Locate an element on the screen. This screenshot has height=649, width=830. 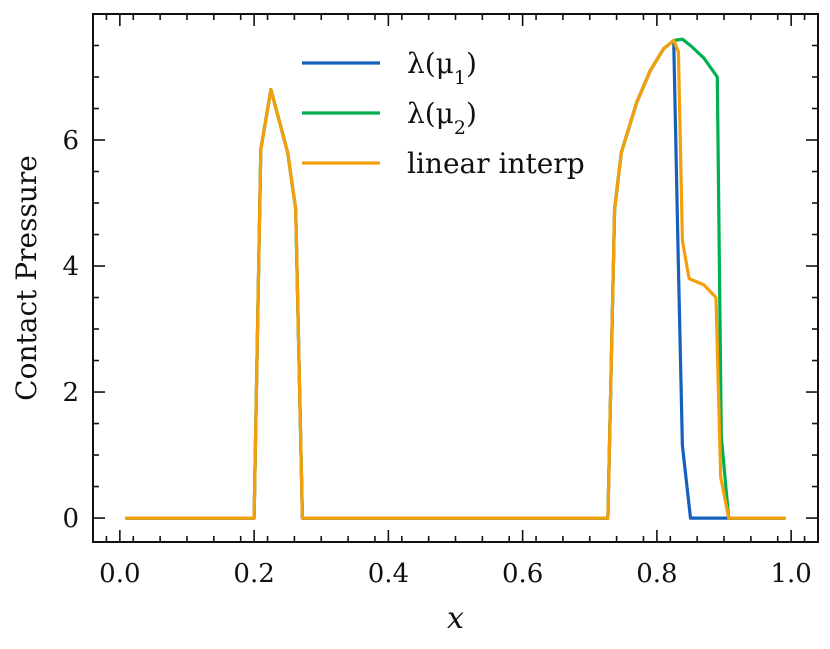
y-axis-label: Contact Pressure is located at coordinates (26, 278).